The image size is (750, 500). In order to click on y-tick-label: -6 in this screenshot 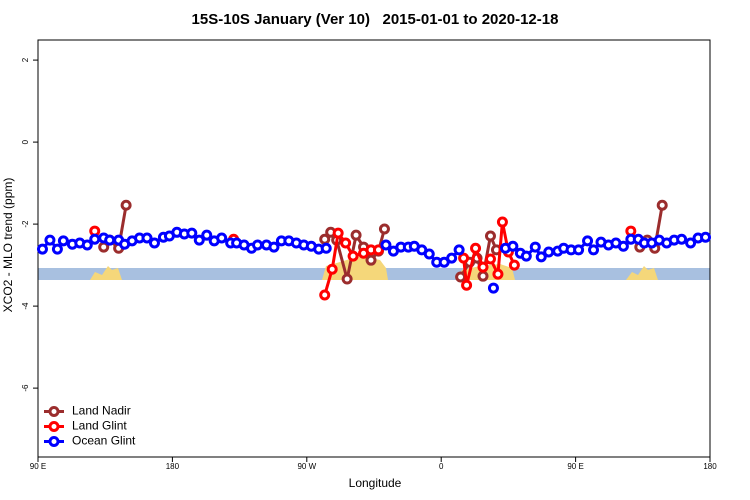, I will do `click(25, 388)`.